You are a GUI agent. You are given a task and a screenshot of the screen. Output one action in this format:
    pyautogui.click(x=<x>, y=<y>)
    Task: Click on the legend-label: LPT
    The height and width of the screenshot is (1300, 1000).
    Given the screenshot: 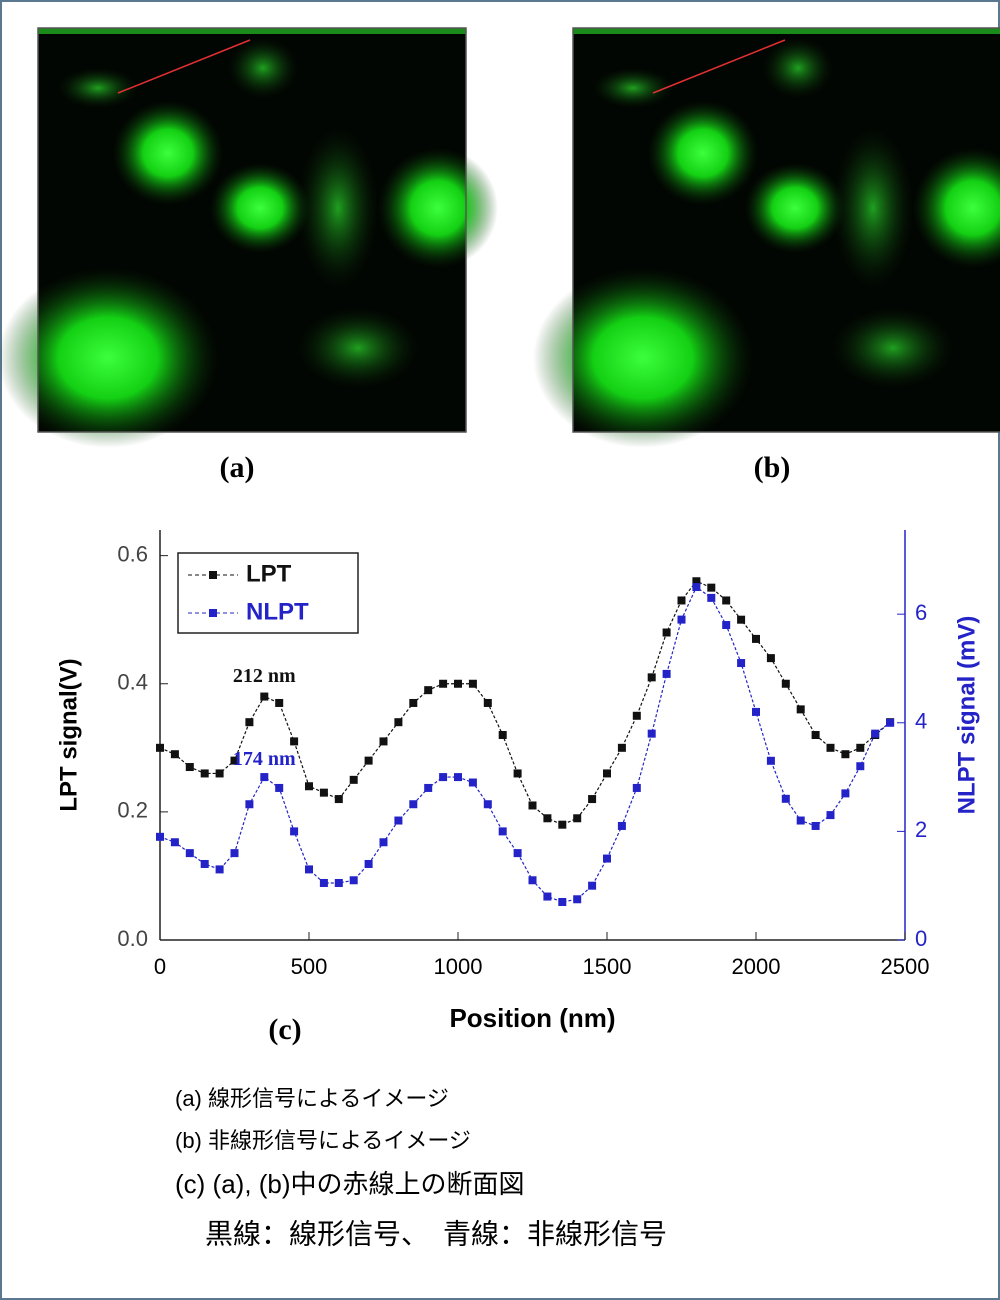 What is the action you would take?
    pyautogui.click(x=269, y=573)
    